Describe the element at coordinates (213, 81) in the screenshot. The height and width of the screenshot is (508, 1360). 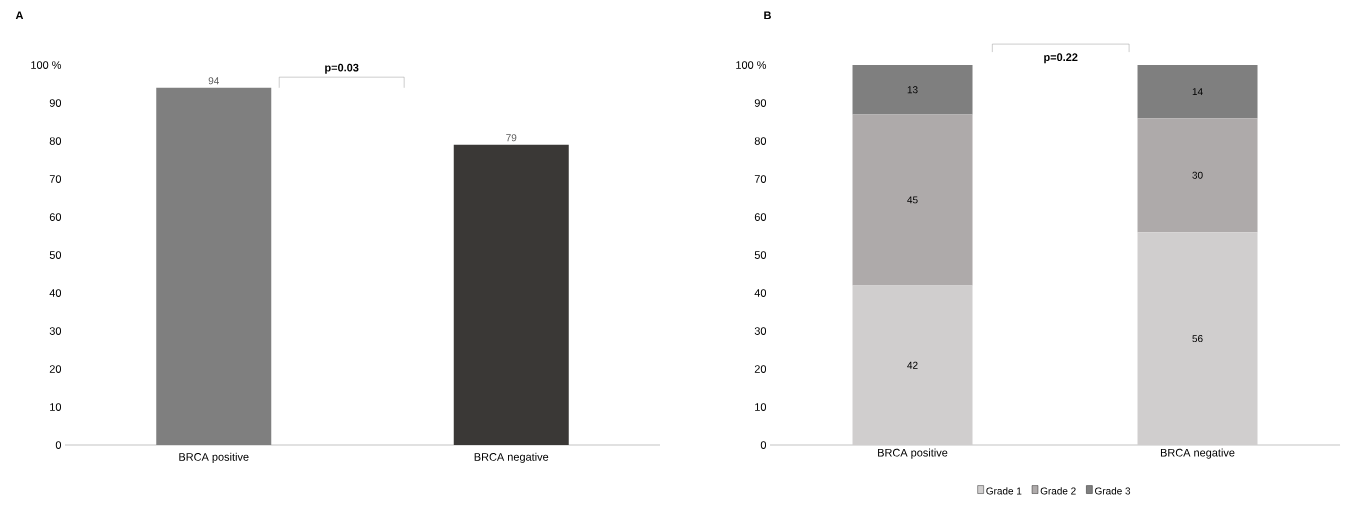
I see `data-label: 94` at that location.